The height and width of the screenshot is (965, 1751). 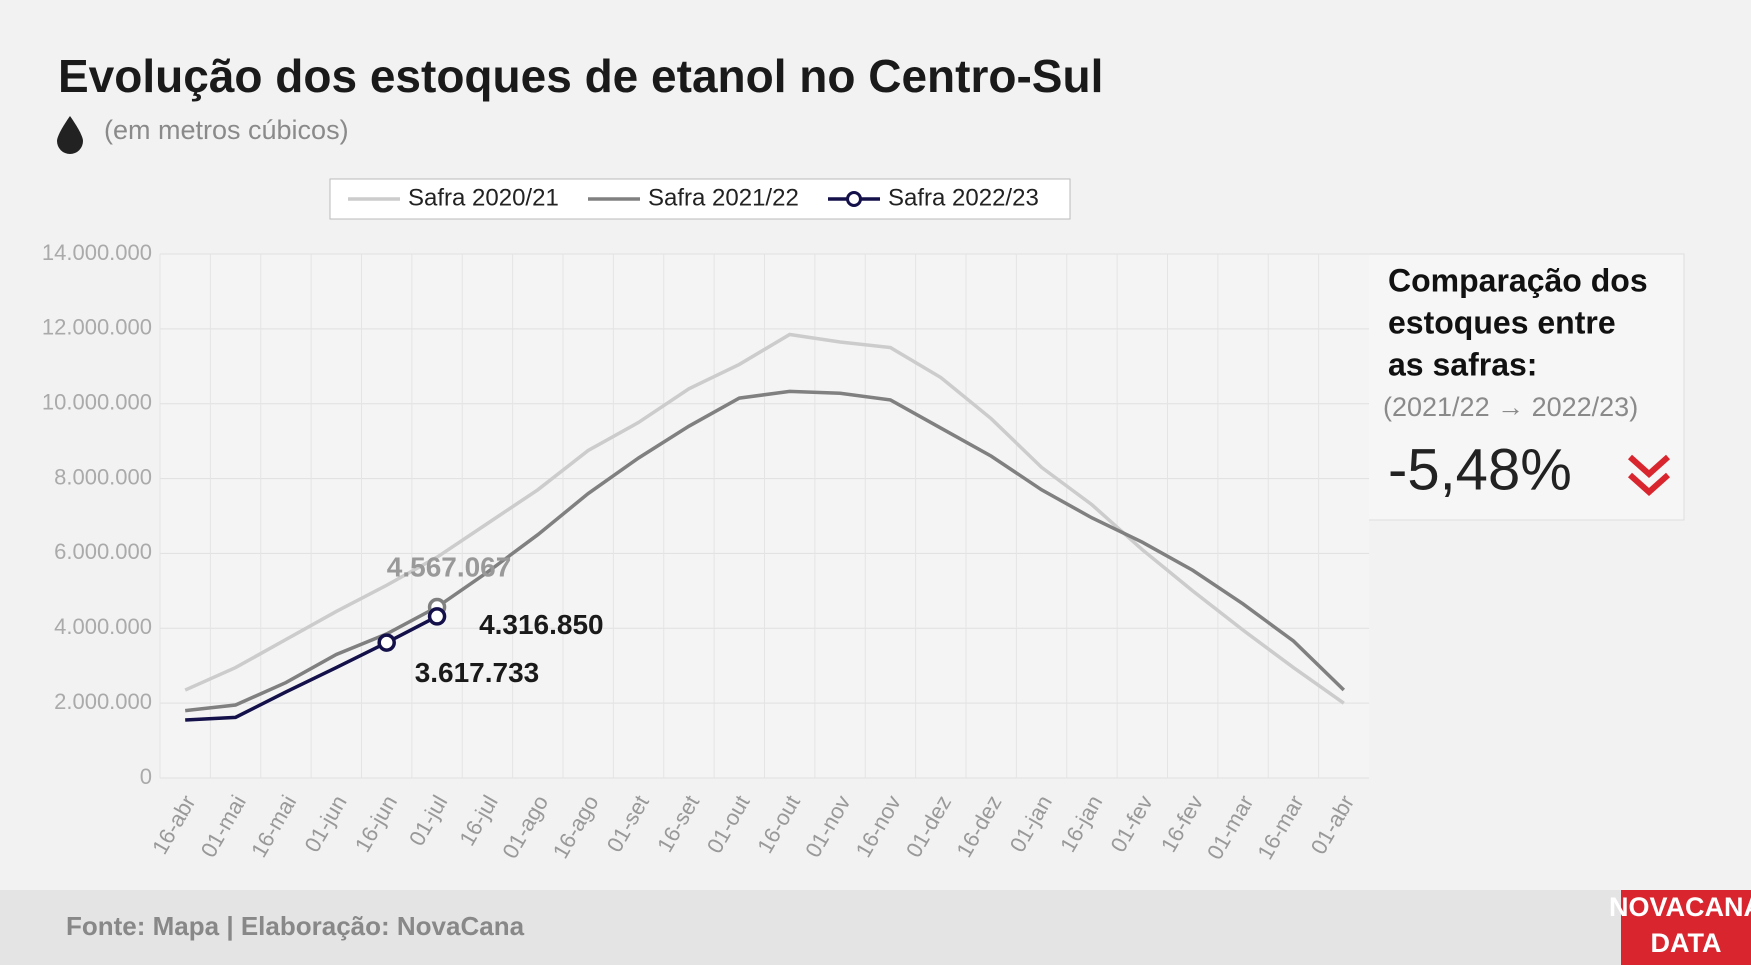 I want to click on logo-text: NOVACANA, so click(x=1680, y=907).